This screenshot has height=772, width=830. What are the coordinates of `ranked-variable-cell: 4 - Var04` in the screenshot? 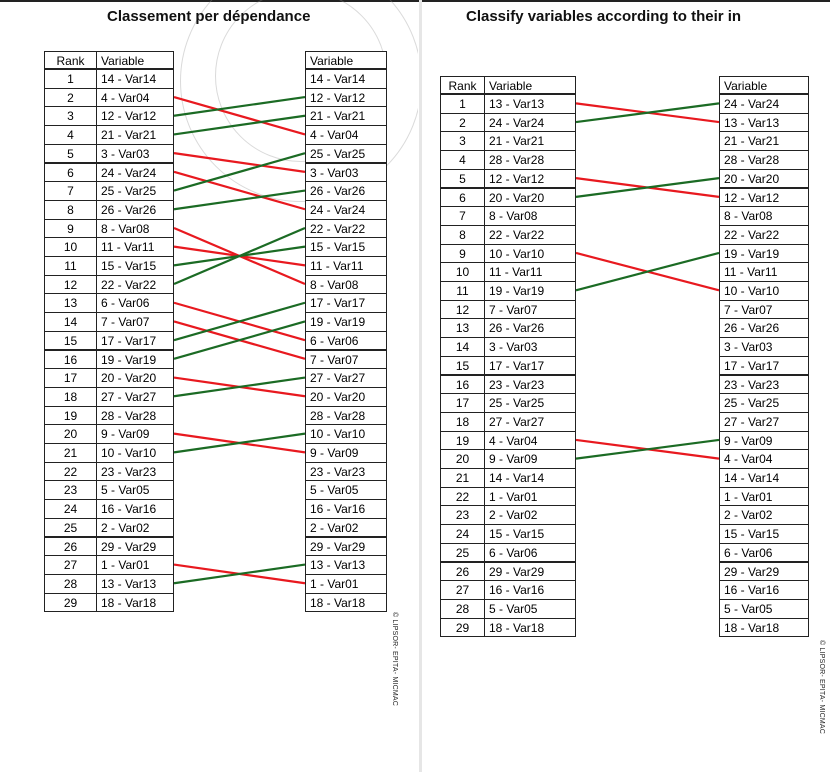 It's located at (346, 135).